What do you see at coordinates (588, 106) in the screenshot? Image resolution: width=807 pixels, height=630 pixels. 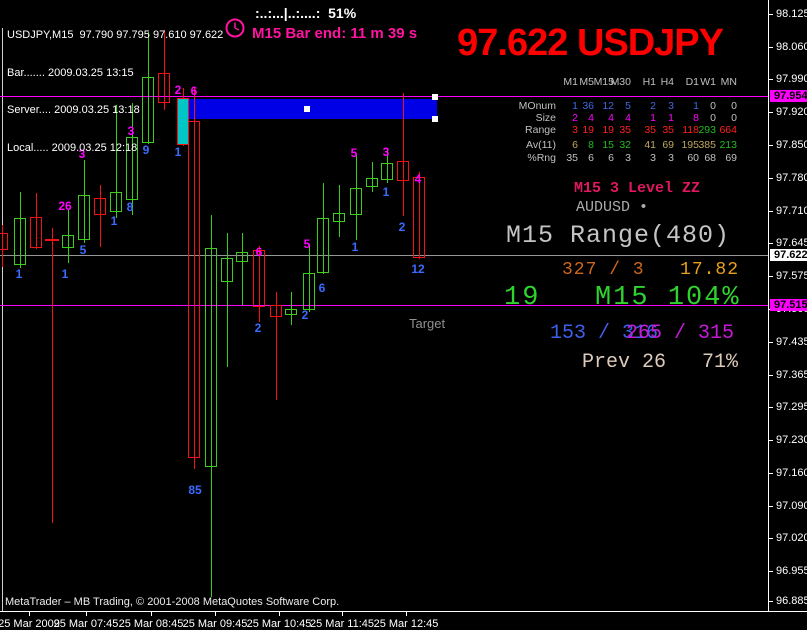 I see `matrix-value: 36` at bounding box center [588, 106].